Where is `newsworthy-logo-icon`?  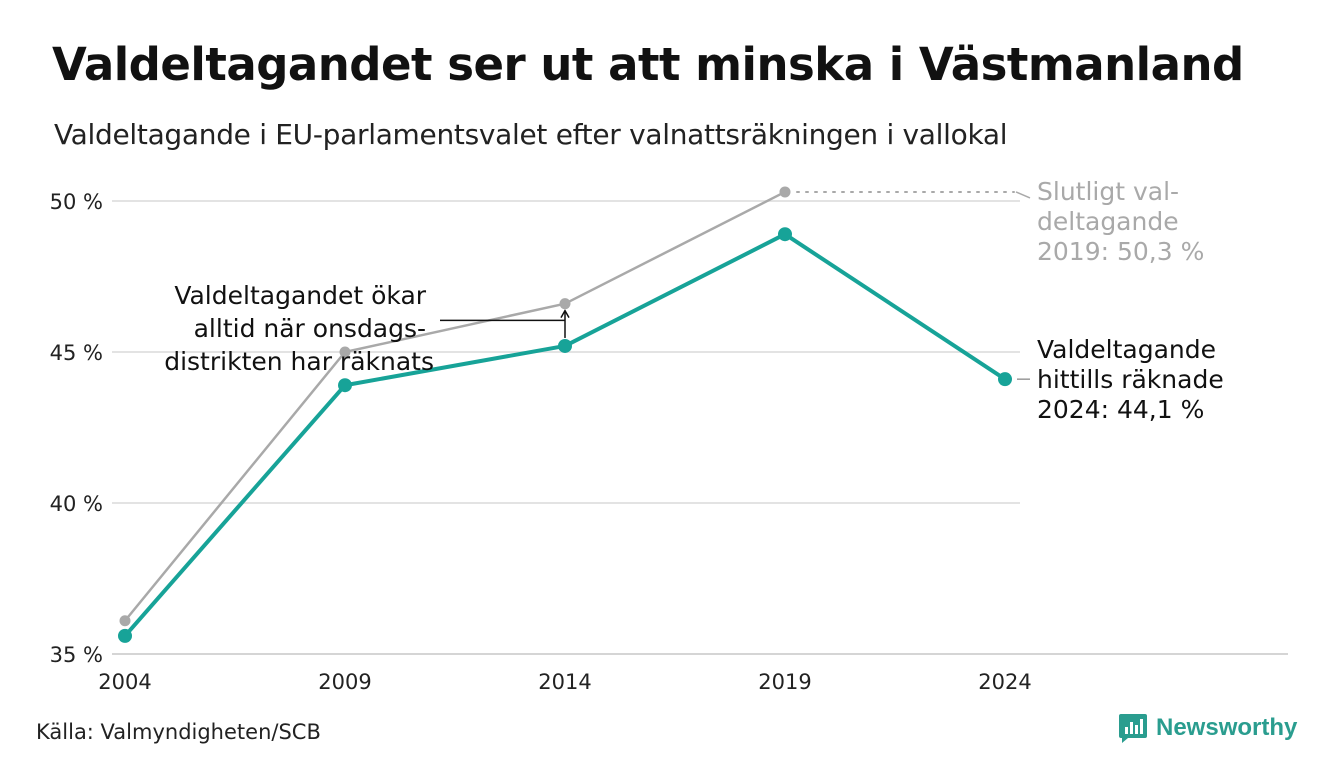 newsworthy-logo-icon is located at coordinates (1133, 728).